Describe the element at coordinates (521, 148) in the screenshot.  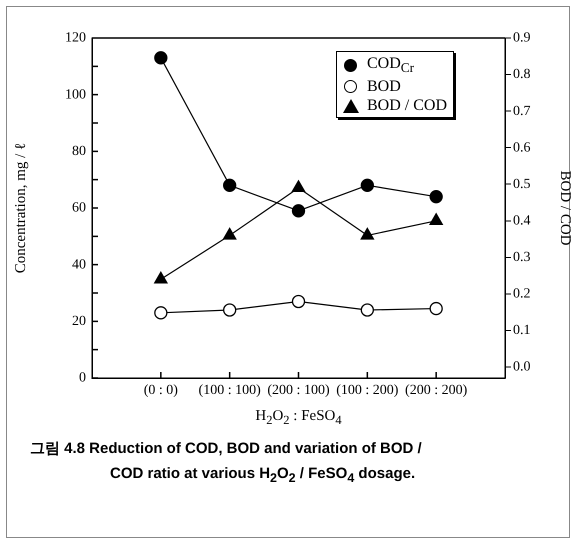
I see `y2-tick-label: 0.6` at that location.